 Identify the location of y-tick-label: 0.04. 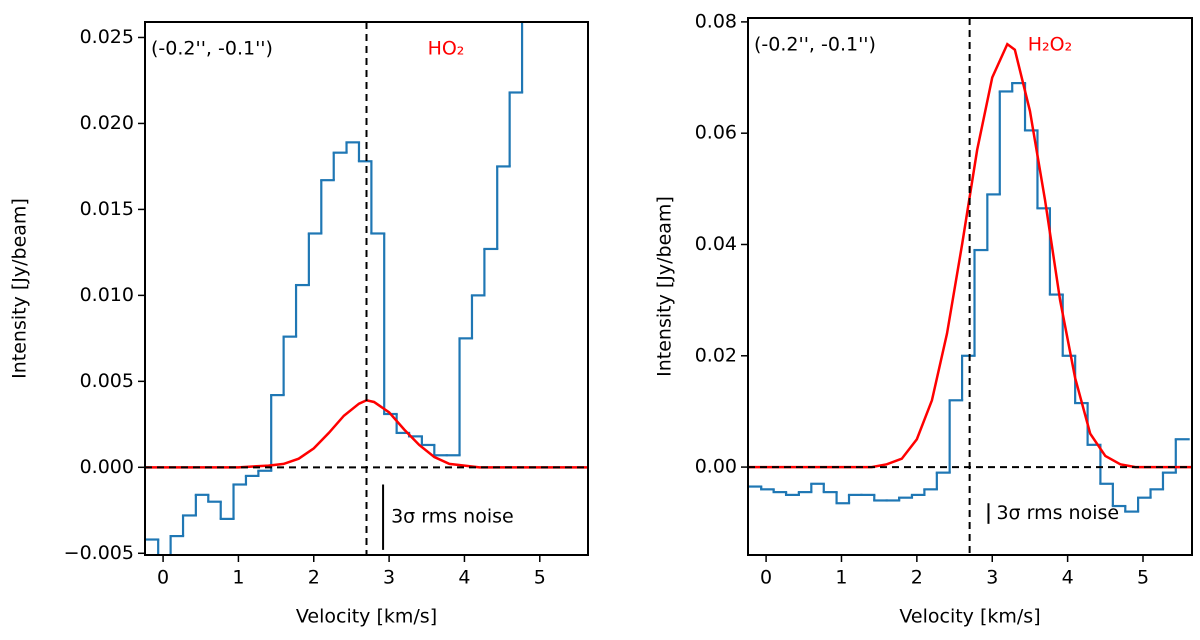
(716, 244).